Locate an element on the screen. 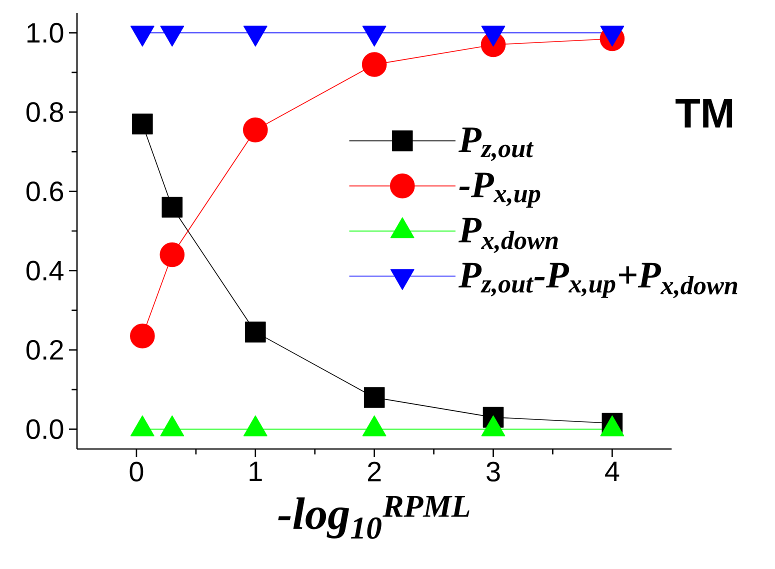  legend-label: -P$_{x,up}$ is located at coordinates (499, 190).